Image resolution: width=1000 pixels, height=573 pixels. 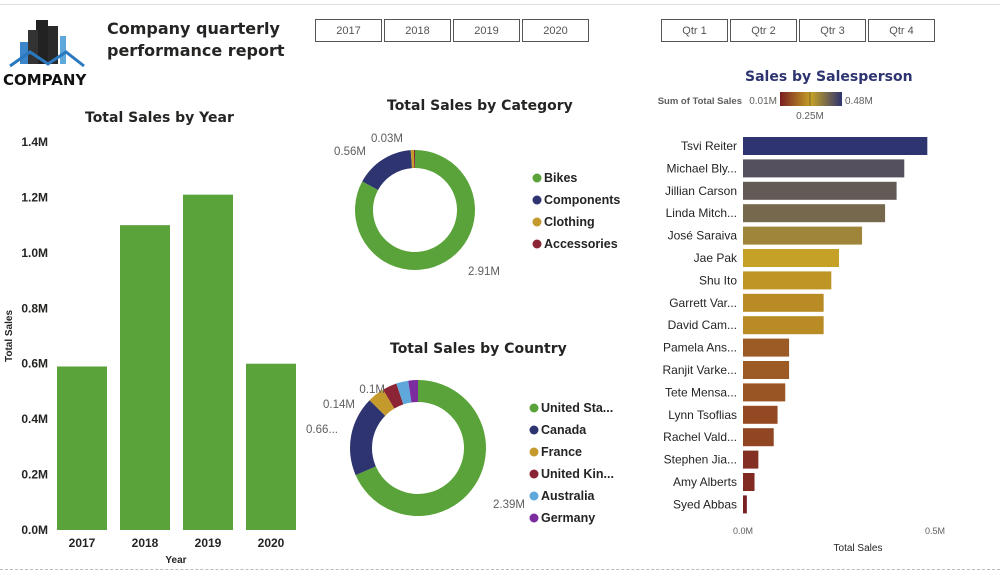 I want to click on x-tick-label: 2018, so click(x=145, y=543).